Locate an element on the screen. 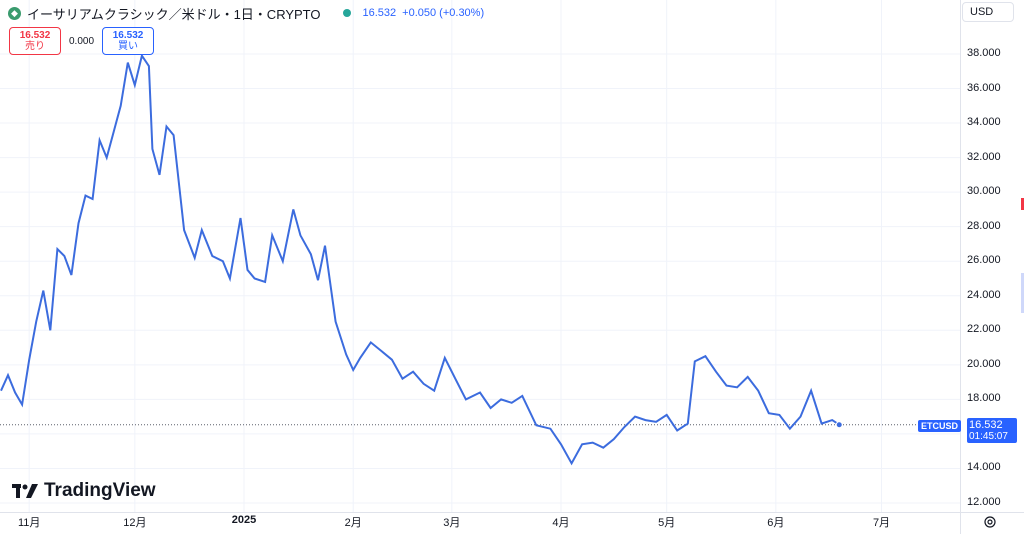 This screenshot has width=1024, height=534. x-tick-label: 6月 is located at coordinates (776, 523).